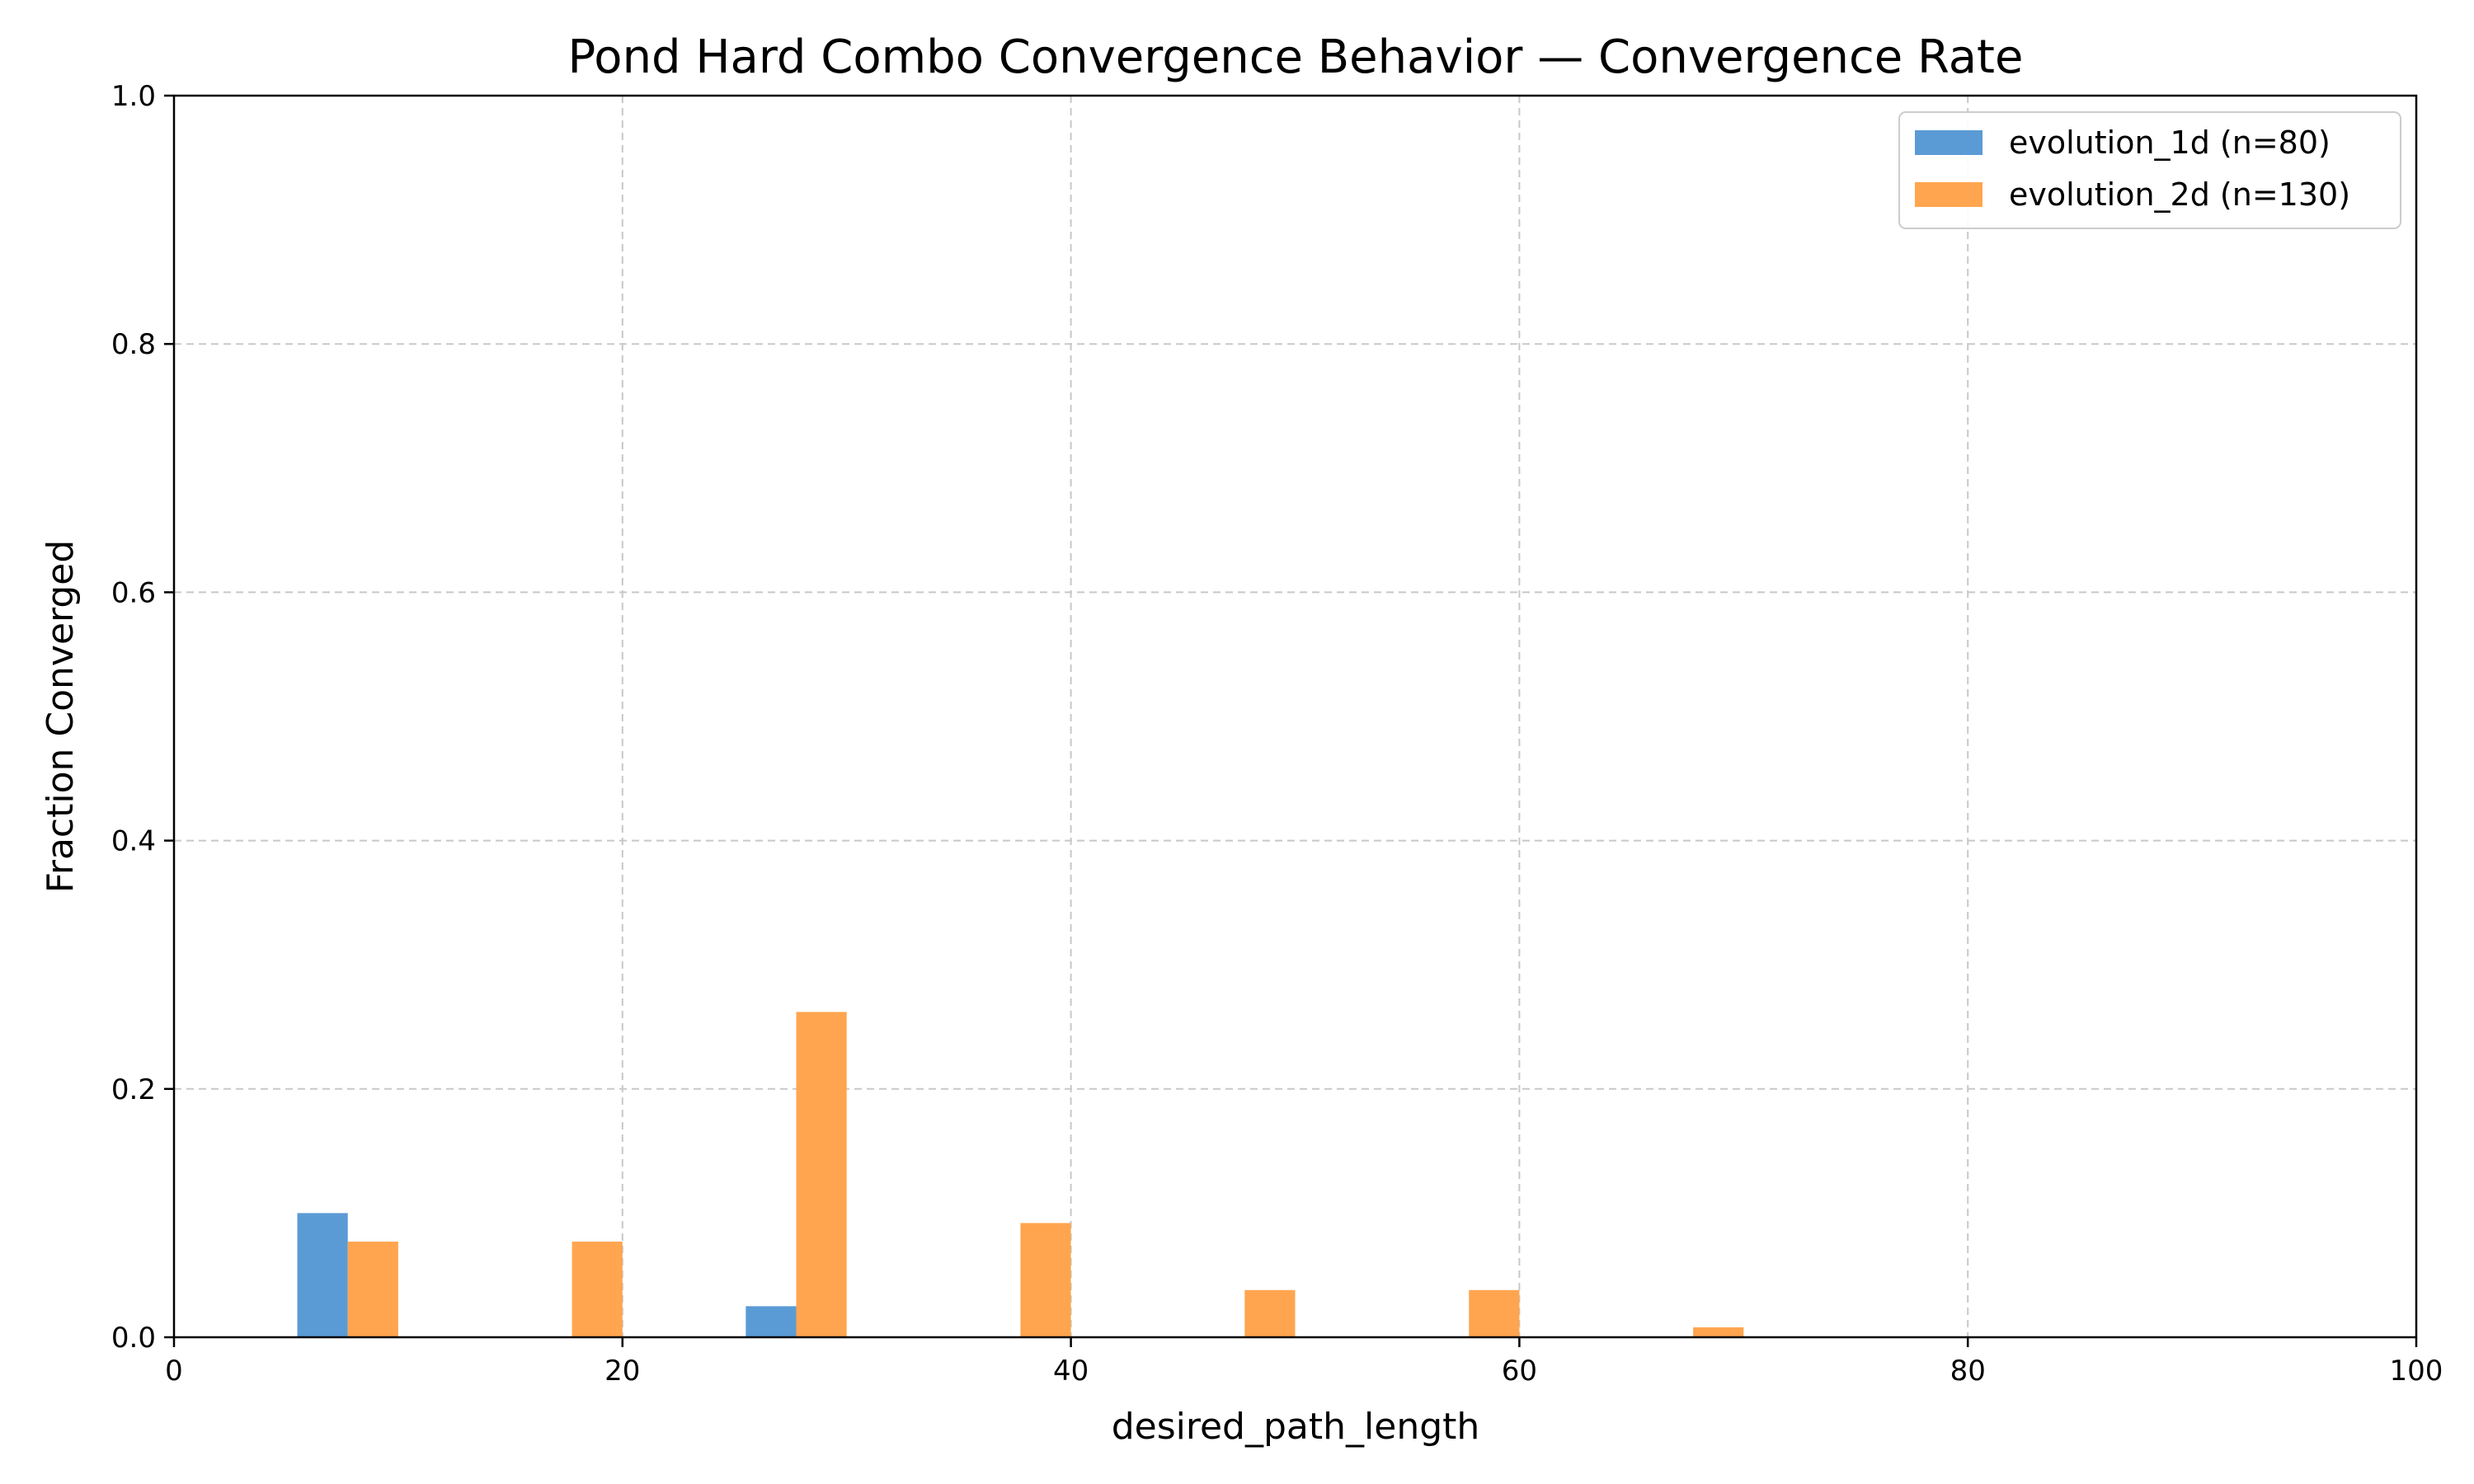 The height and width of the screenshot is (1484, 2474). I want to click on legend-label: evolution_2d (n=130), so click(2179, 194).